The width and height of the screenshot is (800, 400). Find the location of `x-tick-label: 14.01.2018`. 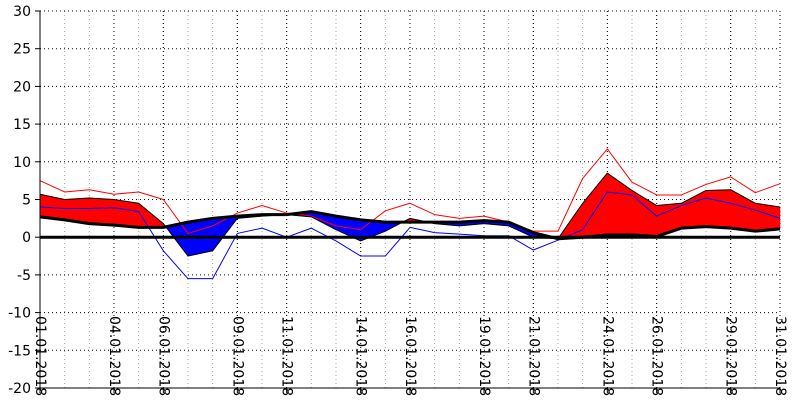

x-tick-label: 14.01.2018 is located at coordinates (361, 356).